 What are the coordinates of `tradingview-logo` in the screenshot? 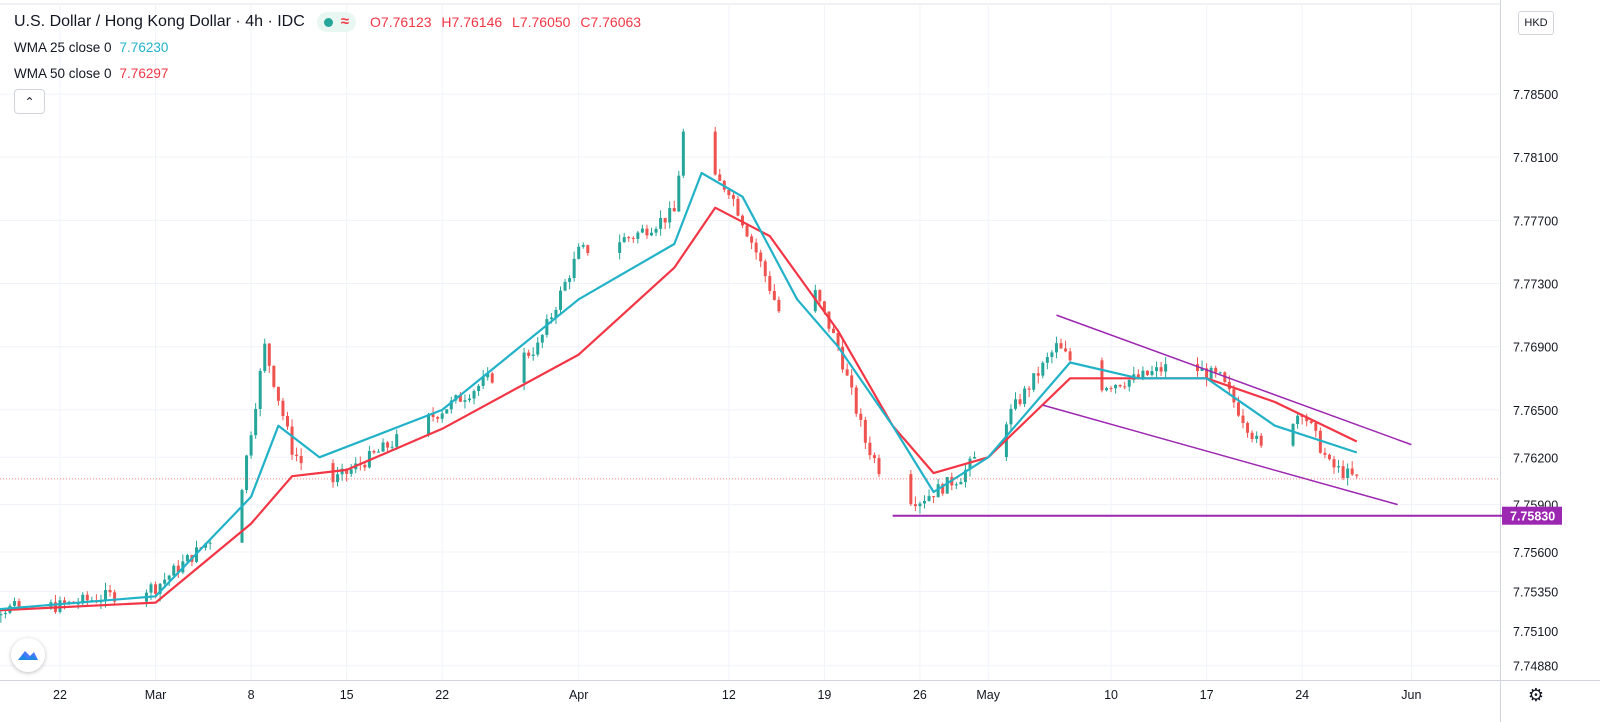 It's located at (28, 655).